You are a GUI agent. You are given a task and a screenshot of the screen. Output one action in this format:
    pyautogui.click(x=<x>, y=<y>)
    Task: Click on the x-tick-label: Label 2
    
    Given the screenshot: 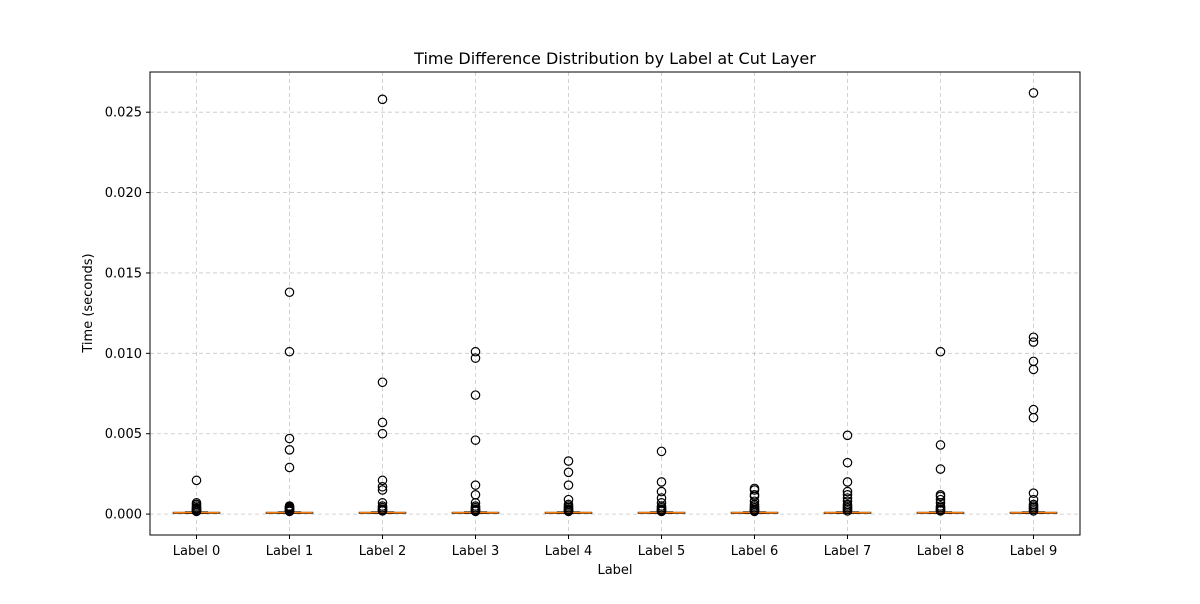 What is the action you would take?
    pyautogui.click(x=382, y=551)
    